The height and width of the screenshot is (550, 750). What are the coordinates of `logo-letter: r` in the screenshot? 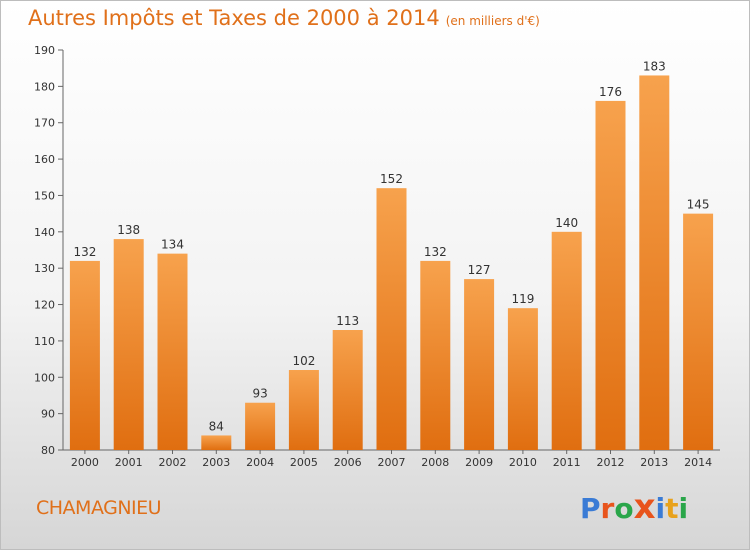 It's located at (607, 508).